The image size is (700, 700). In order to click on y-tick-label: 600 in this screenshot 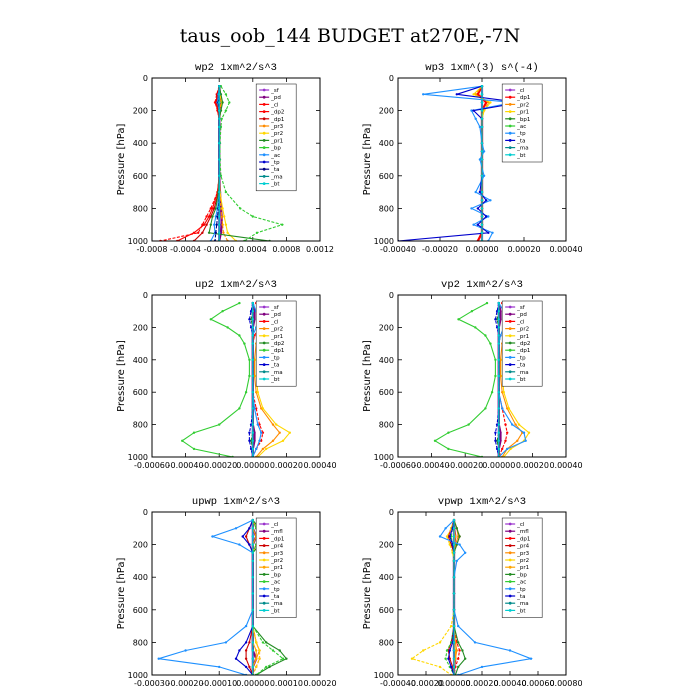, I will do `click(140, 176)`.